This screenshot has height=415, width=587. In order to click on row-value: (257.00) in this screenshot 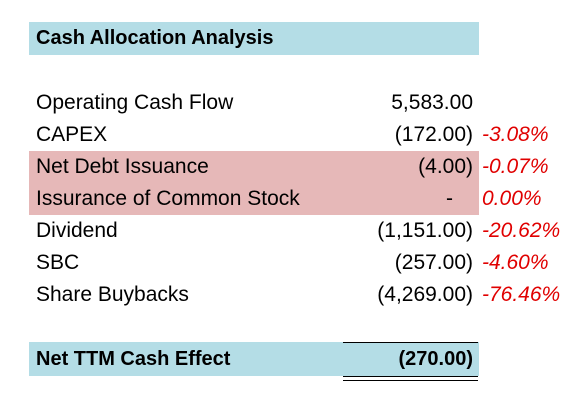, I will do `click(433, 262)`.